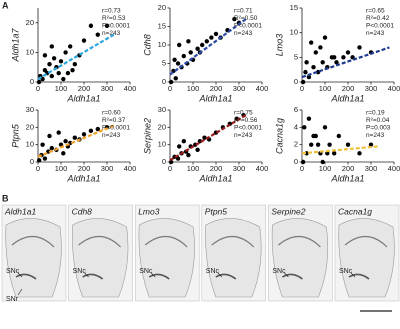 This screenshot has height=329, width=400. What do you see at coordinates (116, 26) in the screenshot?
I see `stat-label: P<0.0001` at bounding box center [116, 26].